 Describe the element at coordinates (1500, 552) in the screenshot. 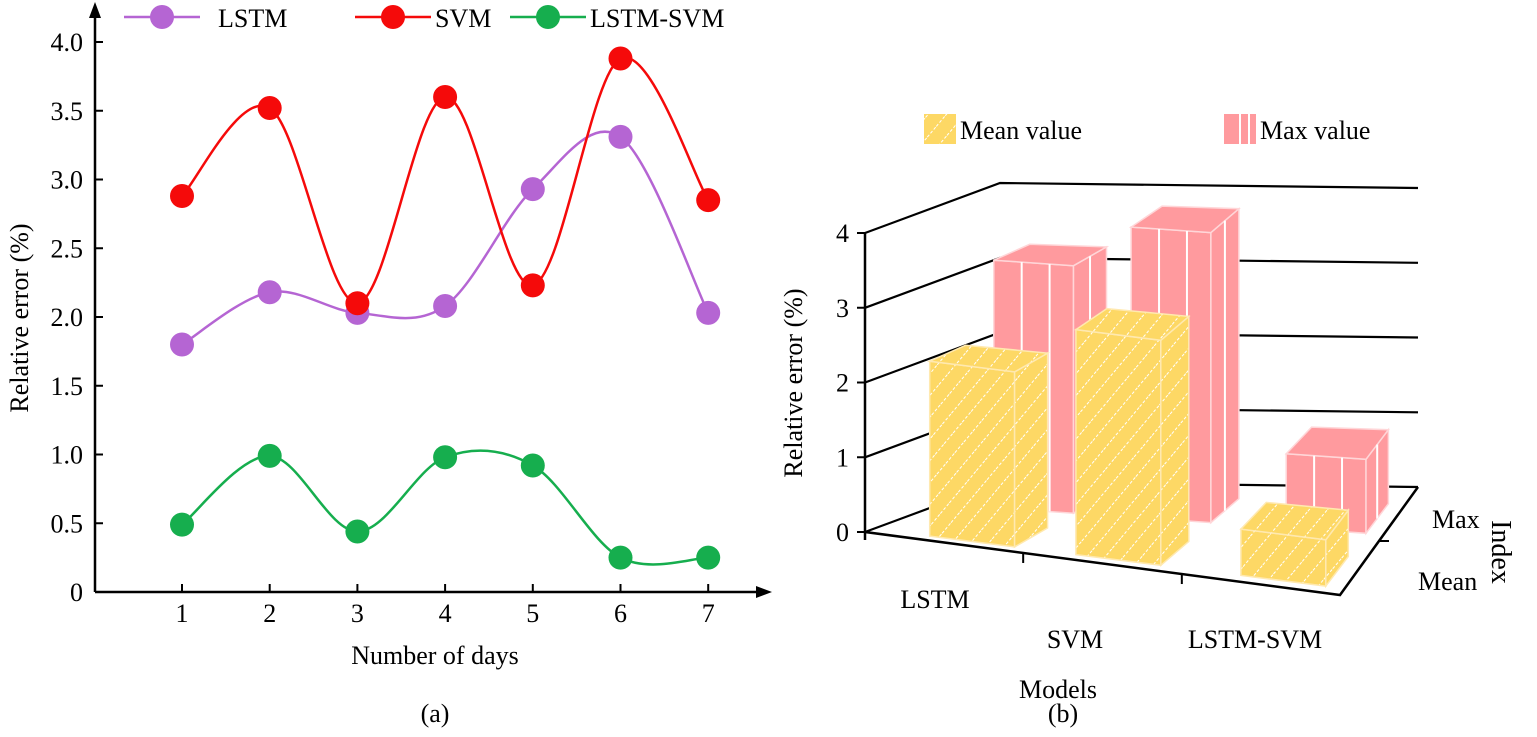

I see `depth-axis-label: Index` at that location.